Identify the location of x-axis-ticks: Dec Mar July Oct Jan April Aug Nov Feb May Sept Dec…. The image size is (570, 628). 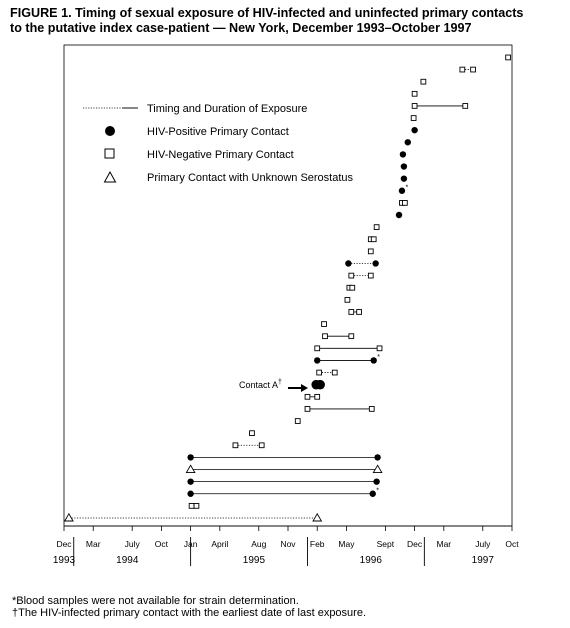
(286, 546).